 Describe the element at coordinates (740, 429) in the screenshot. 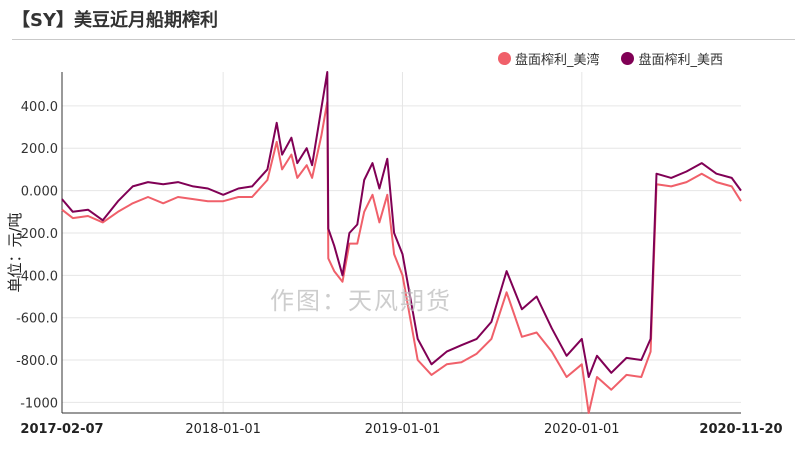

I see `x-tick-label: 2020-11-20` at that location.